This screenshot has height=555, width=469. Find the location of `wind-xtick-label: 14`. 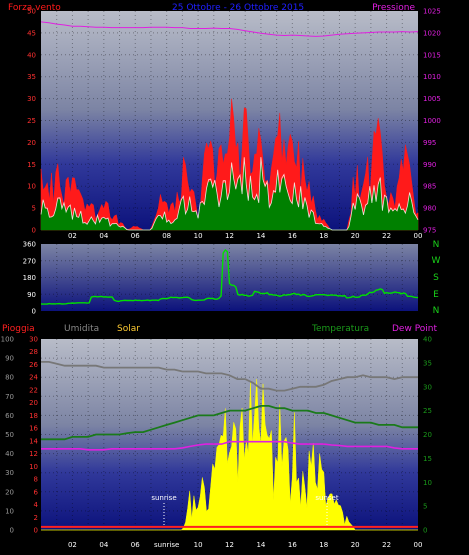

wind-xtick-label: 14 is located at coordinates (260, 236).